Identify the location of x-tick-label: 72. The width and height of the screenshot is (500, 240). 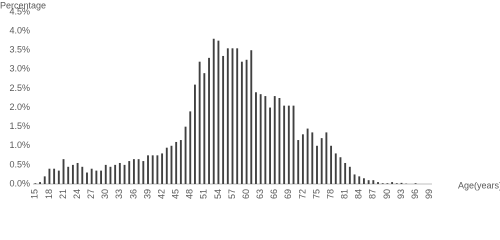
(302, 194).